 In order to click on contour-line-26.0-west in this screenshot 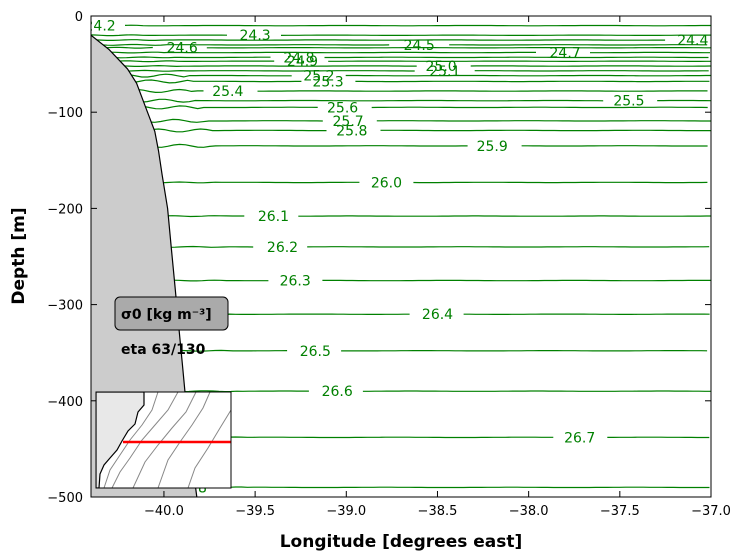, I will do `click(260, 182)`.